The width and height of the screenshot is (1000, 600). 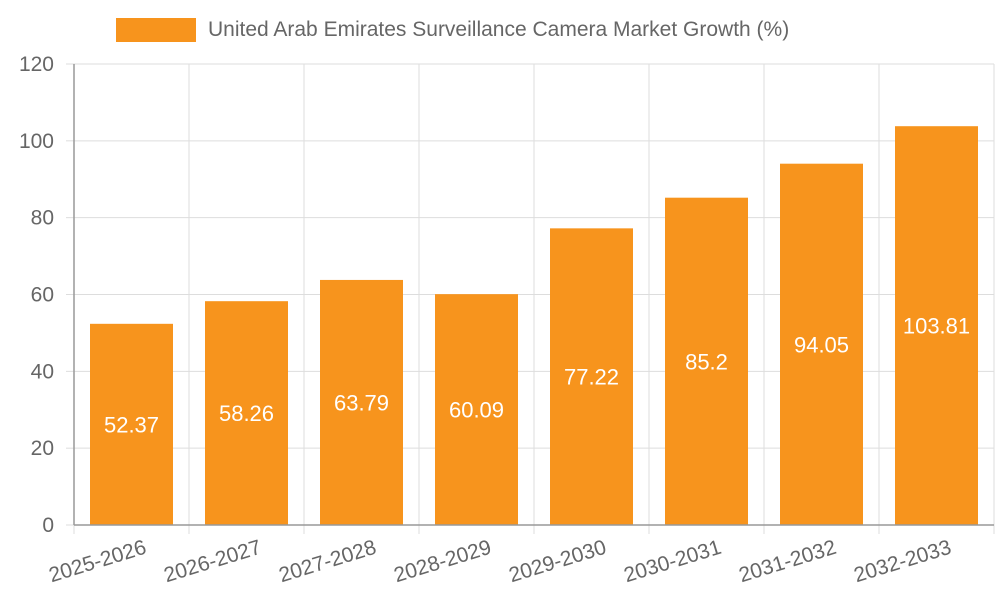 What do you see at coordinates (672, 561) in the screenshot?
I see `x-tick-label: 2030-2031` at bounding box center [672, 561].